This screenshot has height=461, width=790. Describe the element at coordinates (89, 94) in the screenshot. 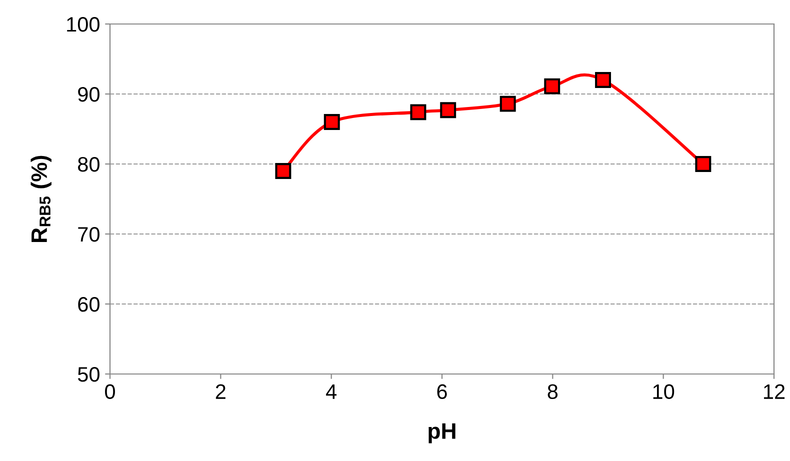

I see `y-tick-label: 90` at that location.